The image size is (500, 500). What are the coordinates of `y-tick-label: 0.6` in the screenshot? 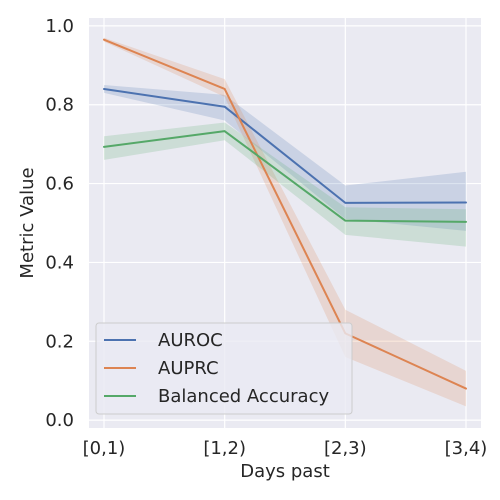 It's located at (59, 184).